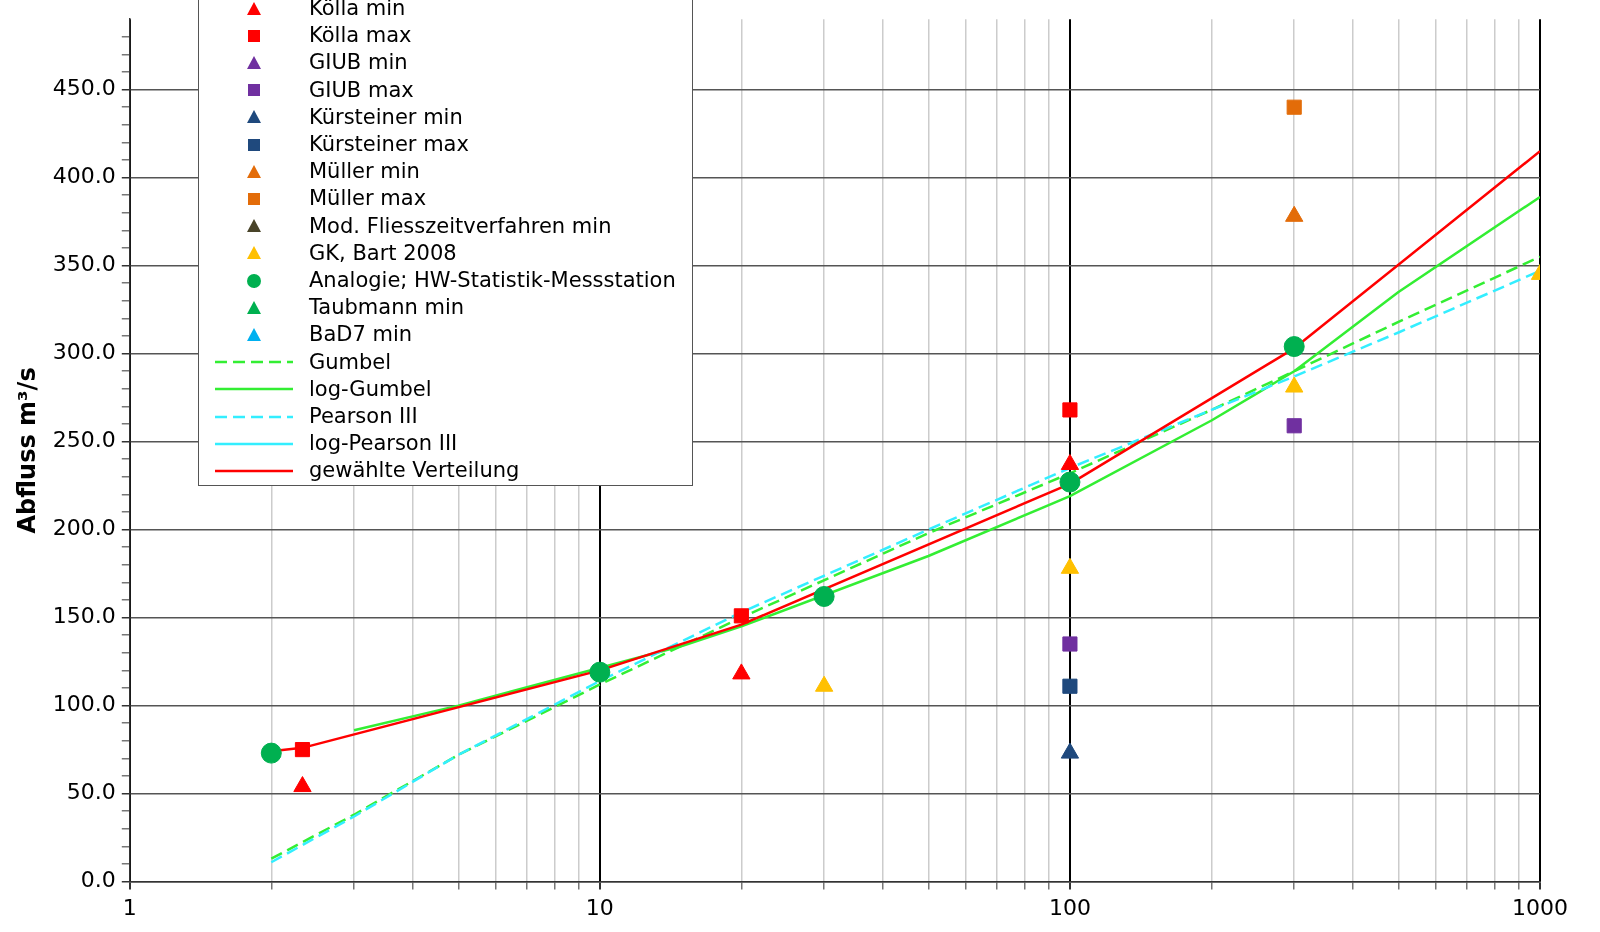 The height and width of the screenshot is (932, 1600). I want to click on y-tick-label: 200.0, so click(84, 528).